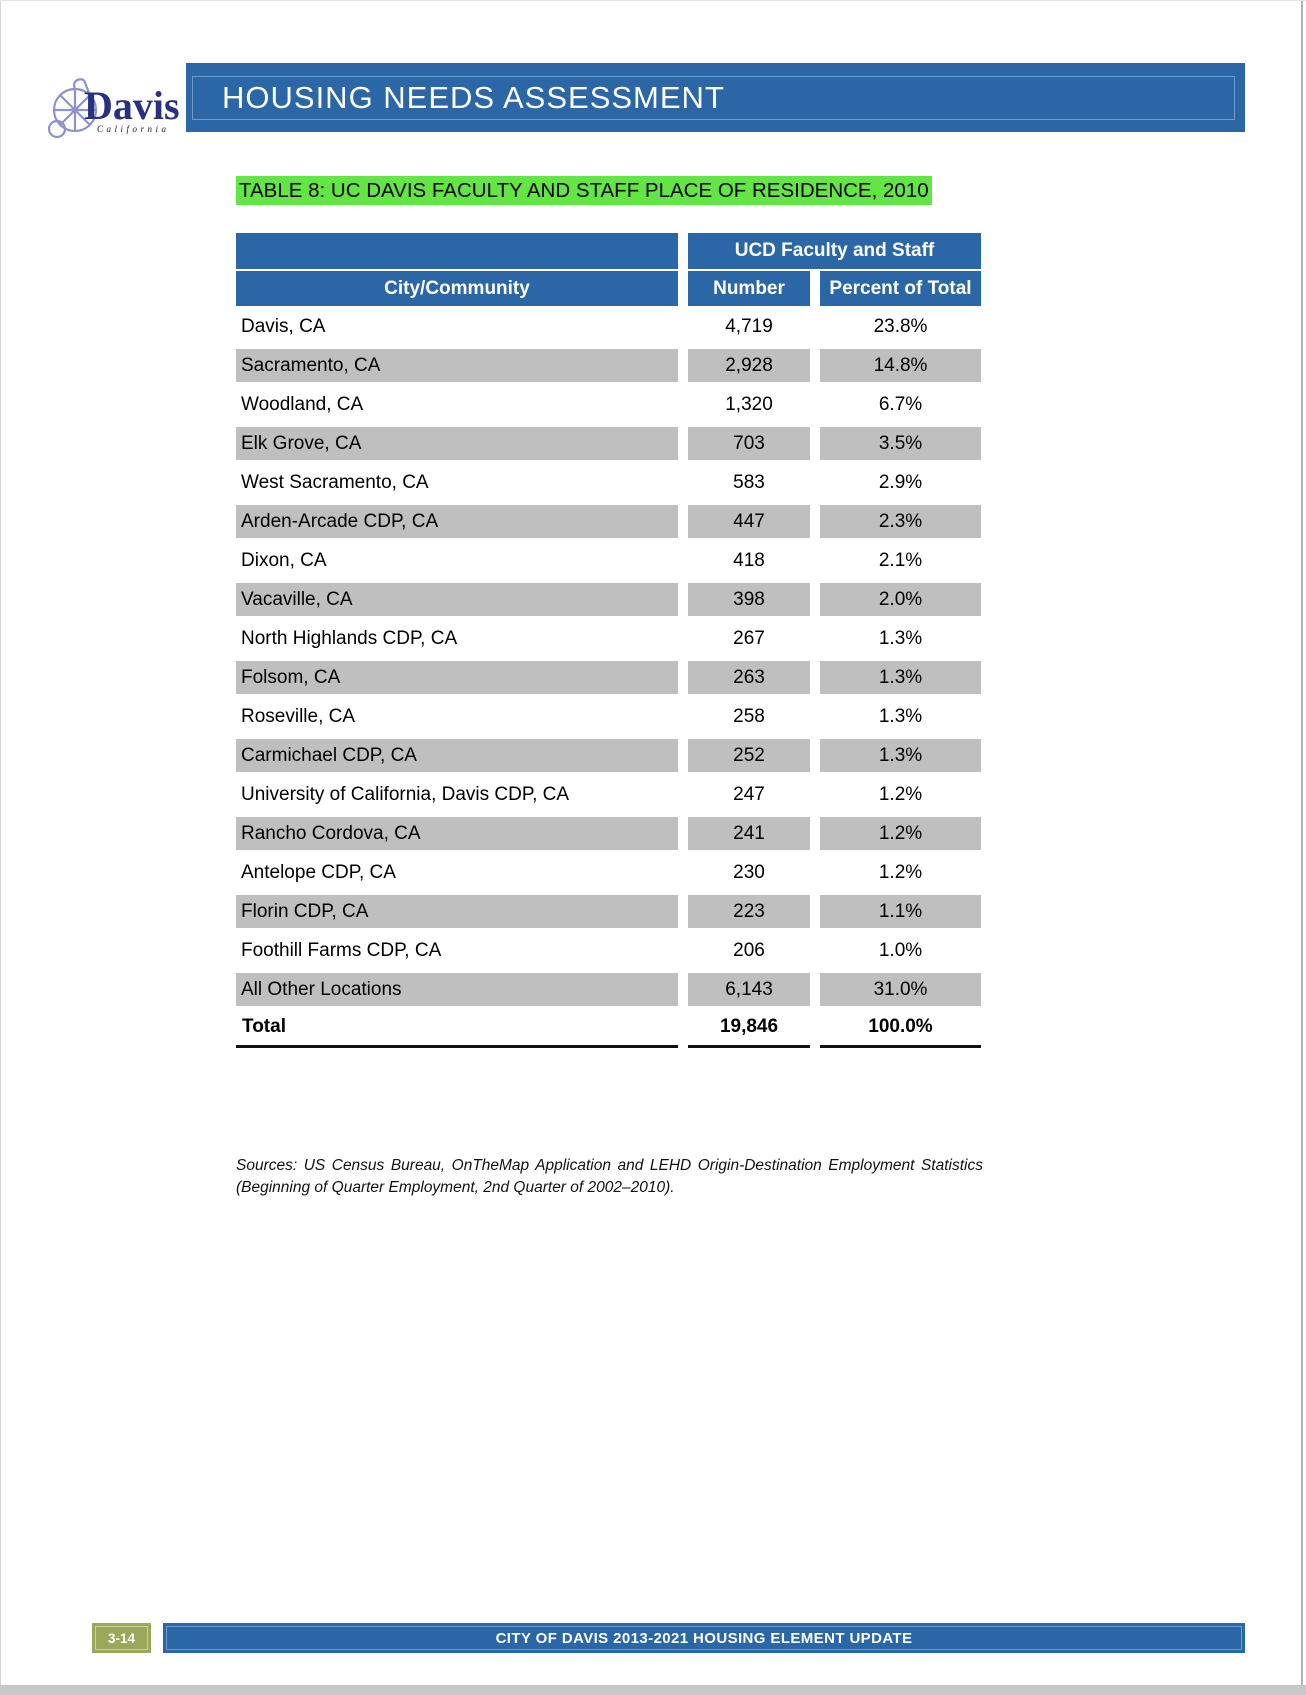  I want to click on city-cell: Arden-Arcade CDP, CA, so click(457, 521).